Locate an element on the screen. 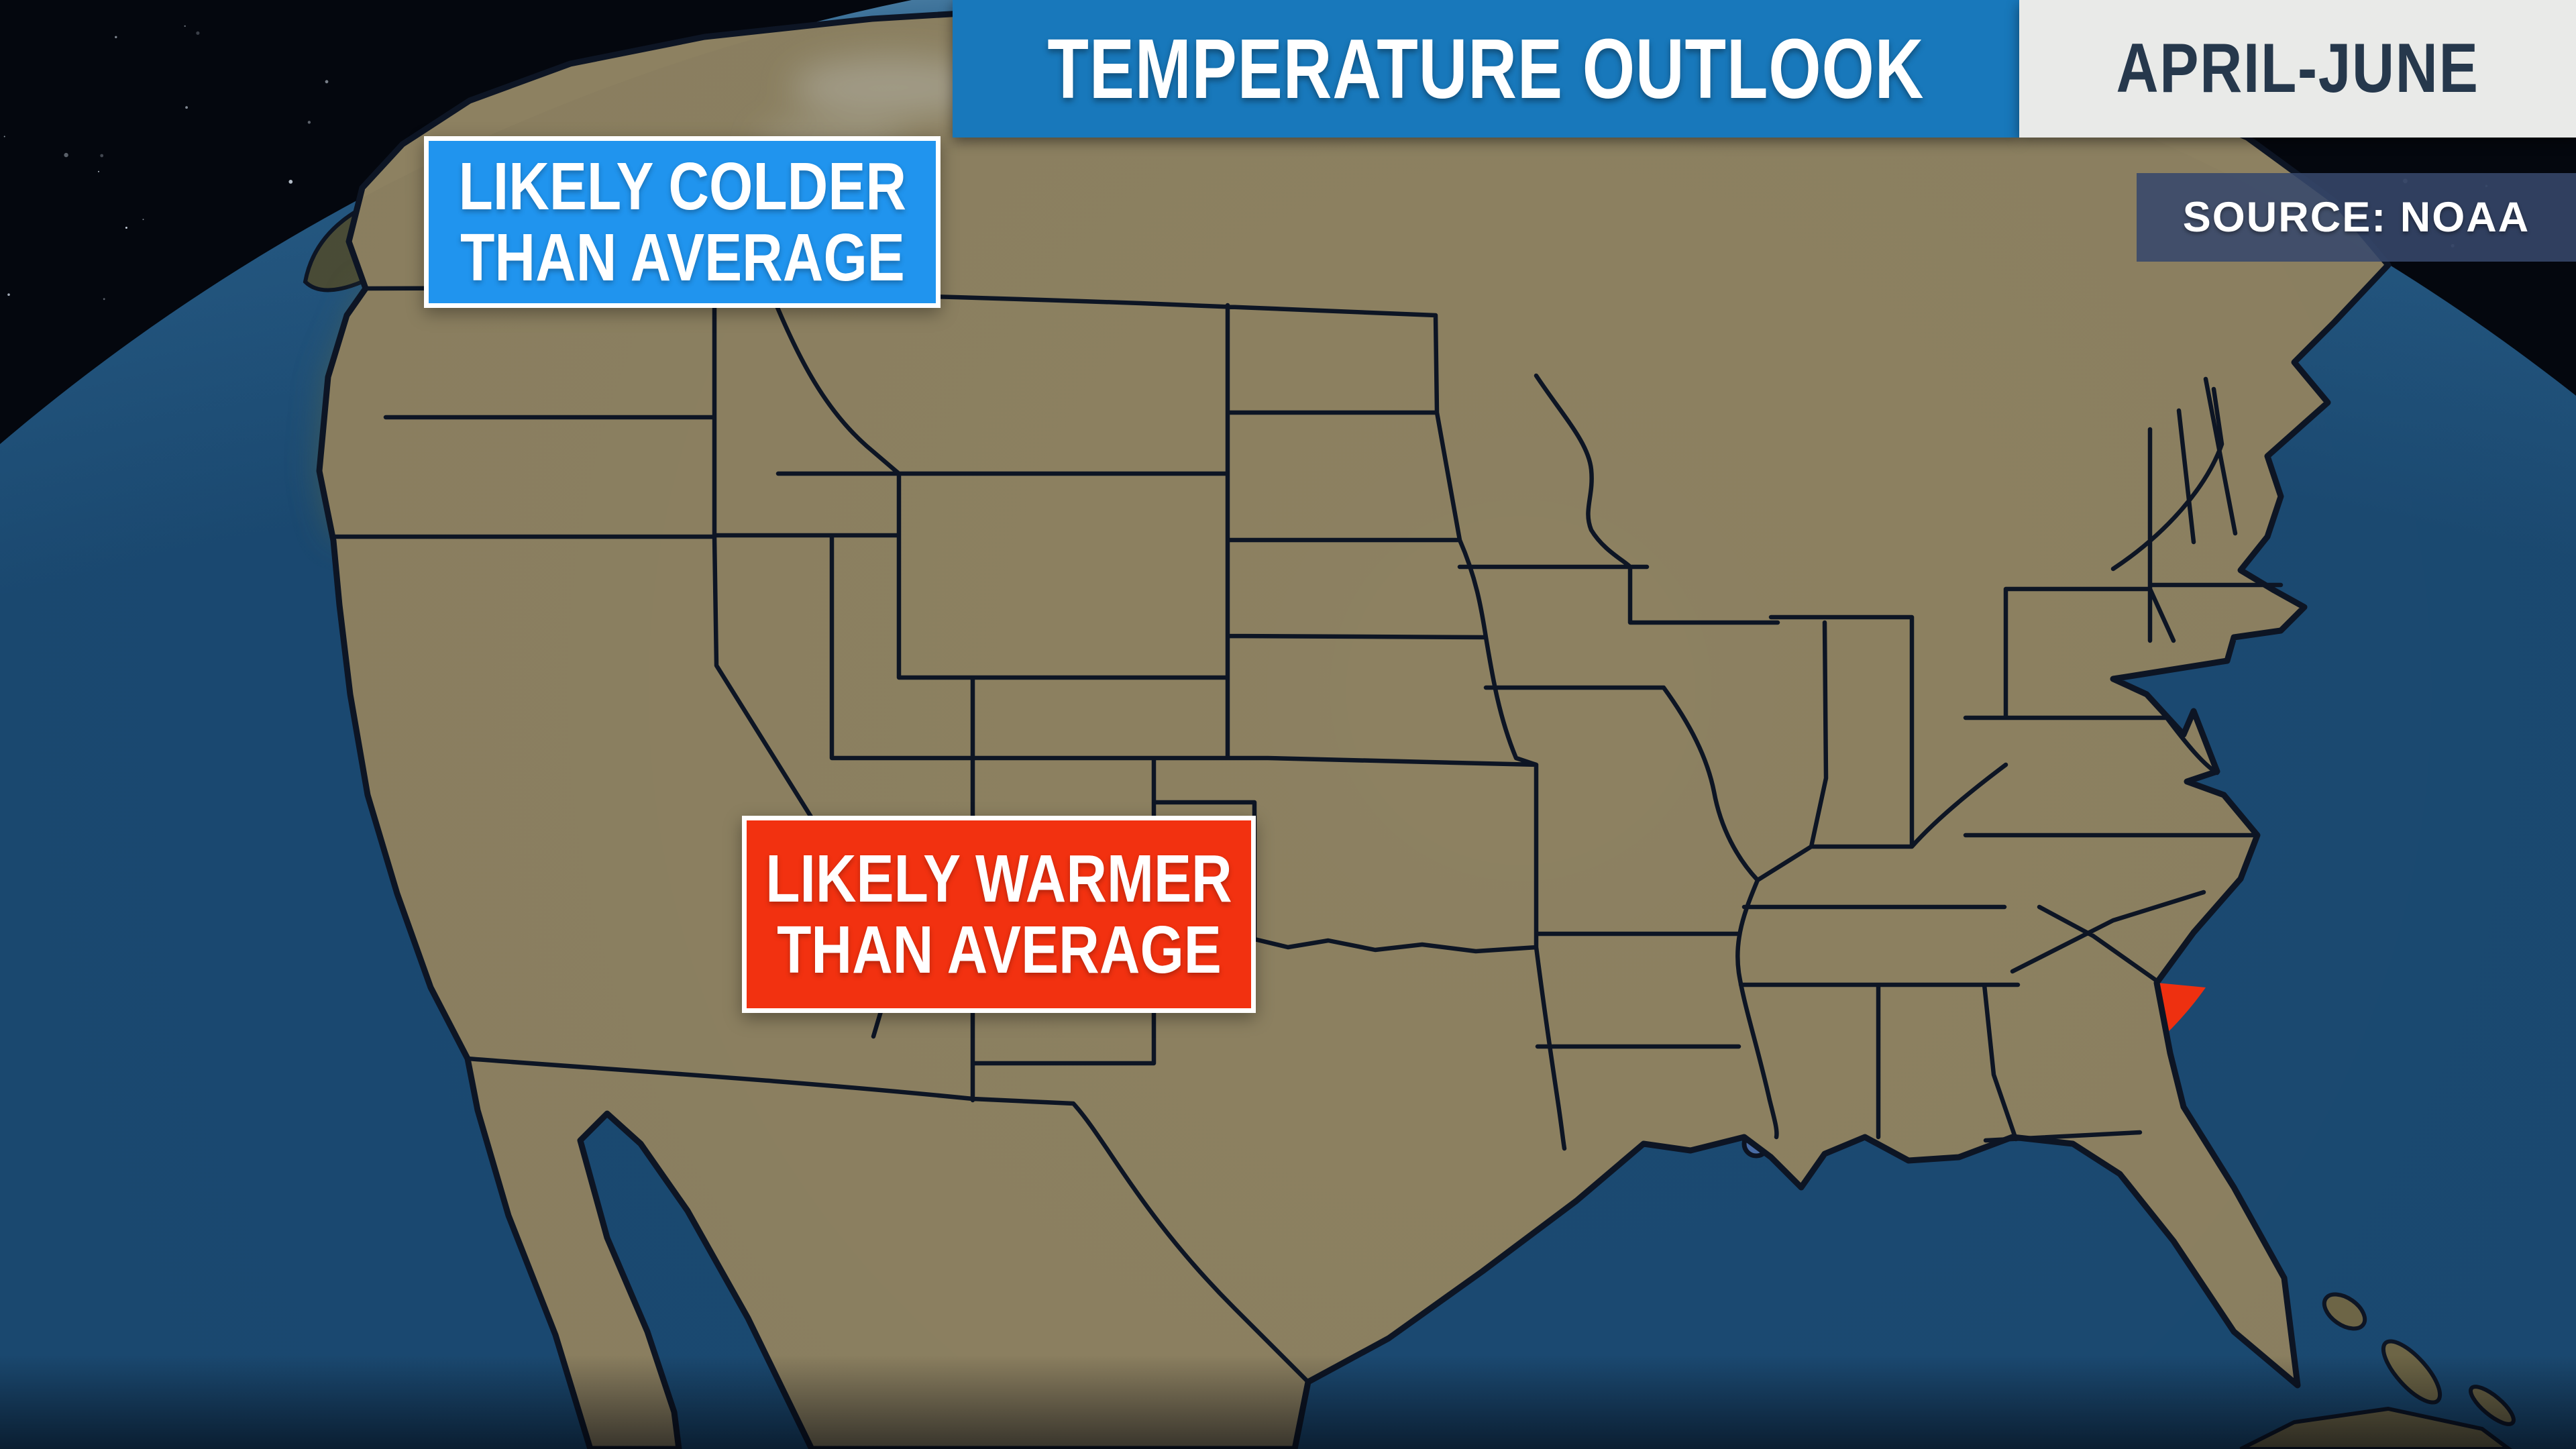 Image resolution: width=2576 pixels, height=1449 pixels. period-box: APRIL-JUNE is located at coordinates (2297, 69).